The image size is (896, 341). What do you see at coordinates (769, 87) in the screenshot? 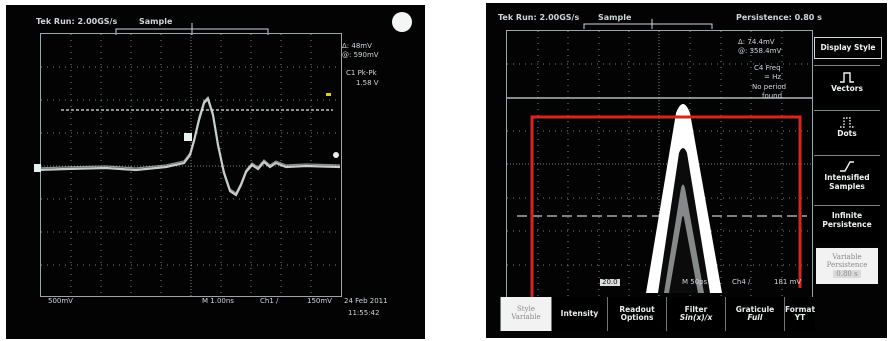
I see `measurement-note: No period` at bounding box center [769, 87].